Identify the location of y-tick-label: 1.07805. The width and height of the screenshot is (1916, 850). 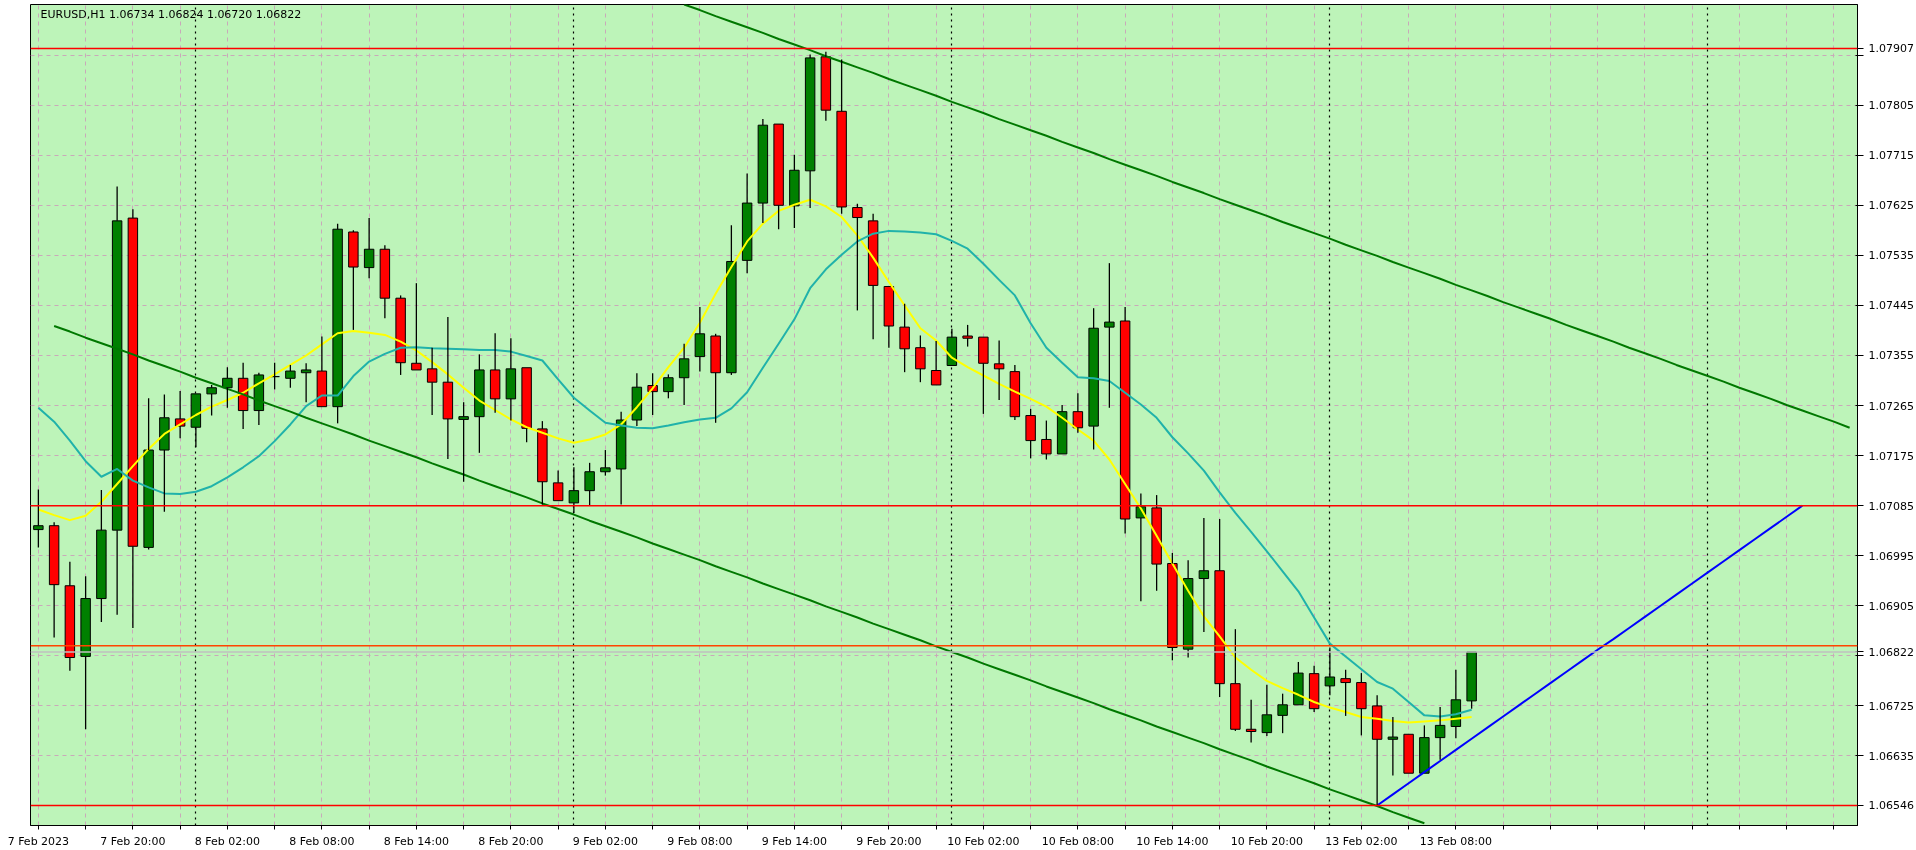
(1891, 106).